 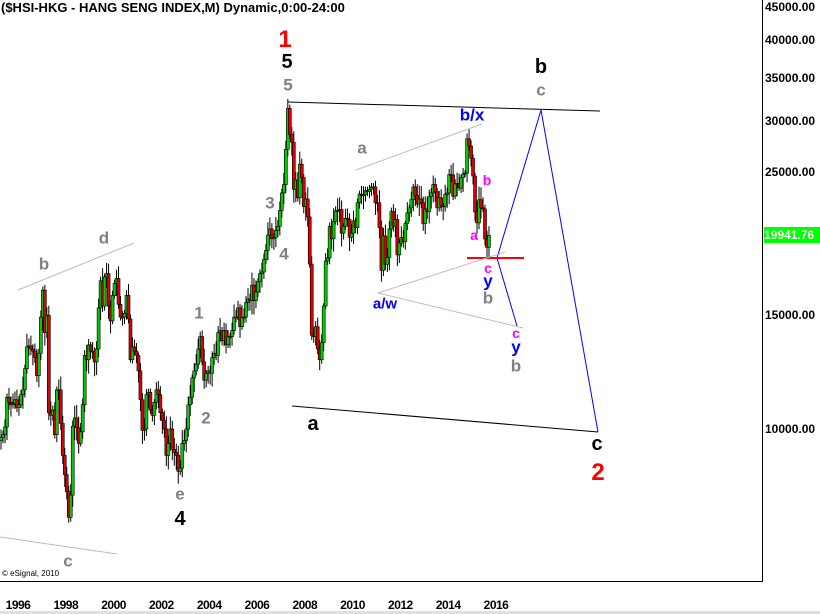 I want to click on x-tick-label: 2004, so click(x=209, y=605).